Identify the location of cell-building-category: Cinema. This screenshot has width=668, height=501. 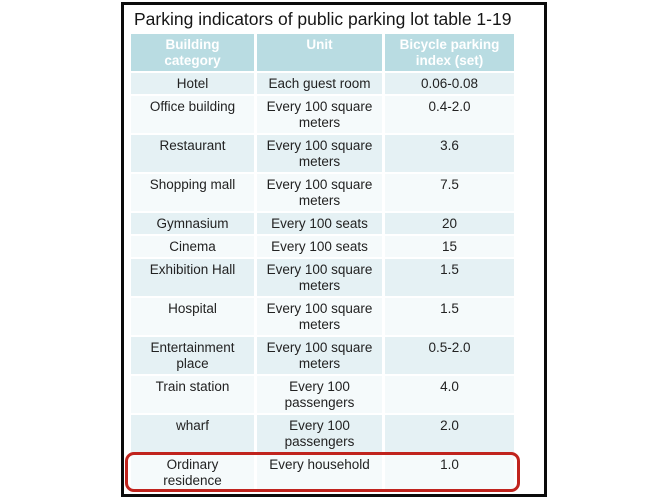
(194, 246).